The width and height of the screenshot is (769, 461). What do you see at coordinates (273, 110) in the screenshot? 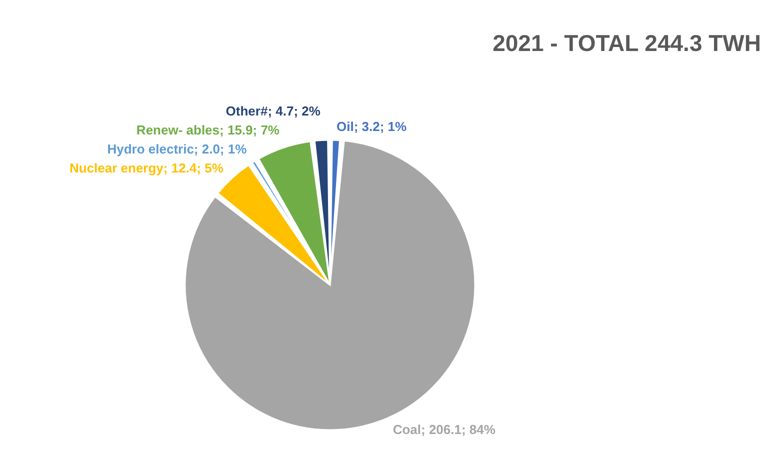
I see `slice-label: Other#; 4.7; 2%` at bounding box center [273, 110].